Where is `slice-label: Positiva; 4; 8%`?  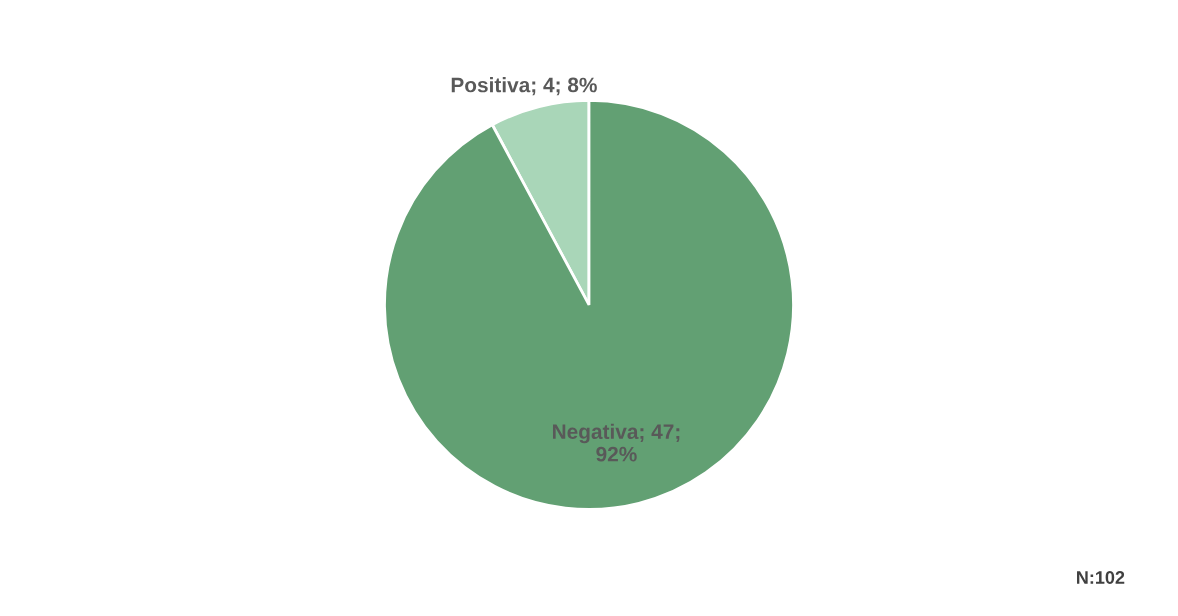
slice-label: Positiva; 4; 8% is located at coordinates (524, 86).